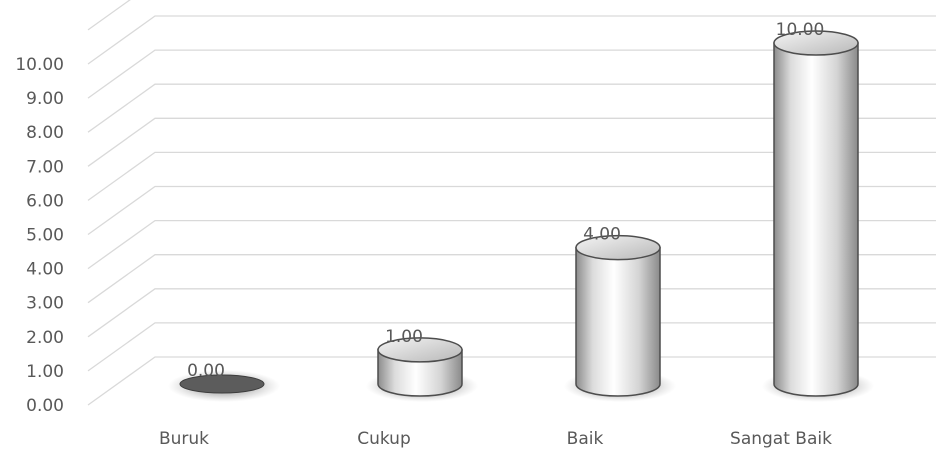 Image resolution: width=941 pixels, height=454 pixels. What do you see at coordinates (800, 30) in the screenshot?
I see `data-label: 10.00` at bounding box center [800, 30].